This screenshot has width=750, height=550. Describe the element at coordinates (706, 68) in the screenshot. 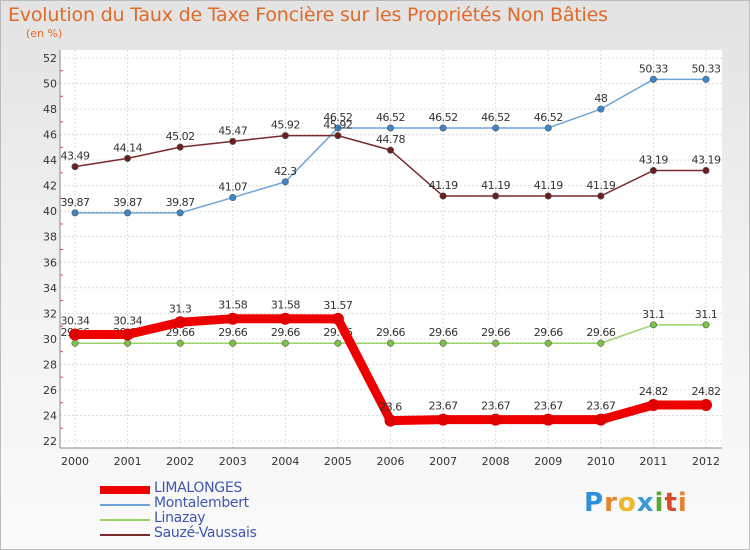

I see `data-label: 50.33` at that location.